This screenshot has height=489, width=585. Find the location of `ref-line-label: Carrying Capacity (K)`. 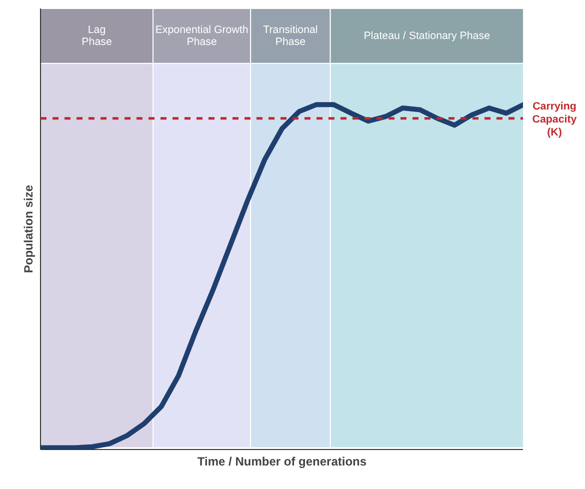

ref-line-label: Carrying Capacity (K) is located at coordinates (554, 119).